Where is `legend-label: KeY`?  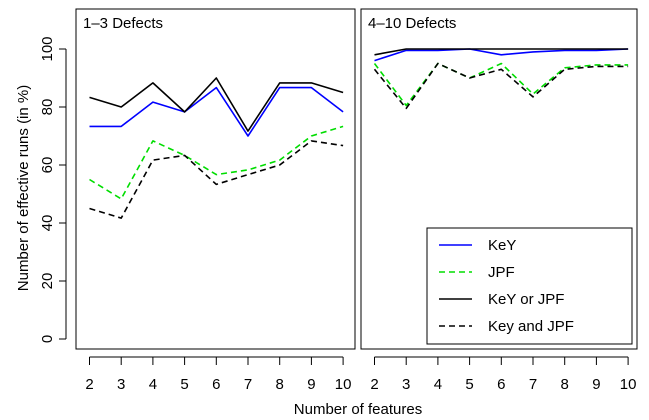 legend-label: KeY is located at coordinates (502, 245).